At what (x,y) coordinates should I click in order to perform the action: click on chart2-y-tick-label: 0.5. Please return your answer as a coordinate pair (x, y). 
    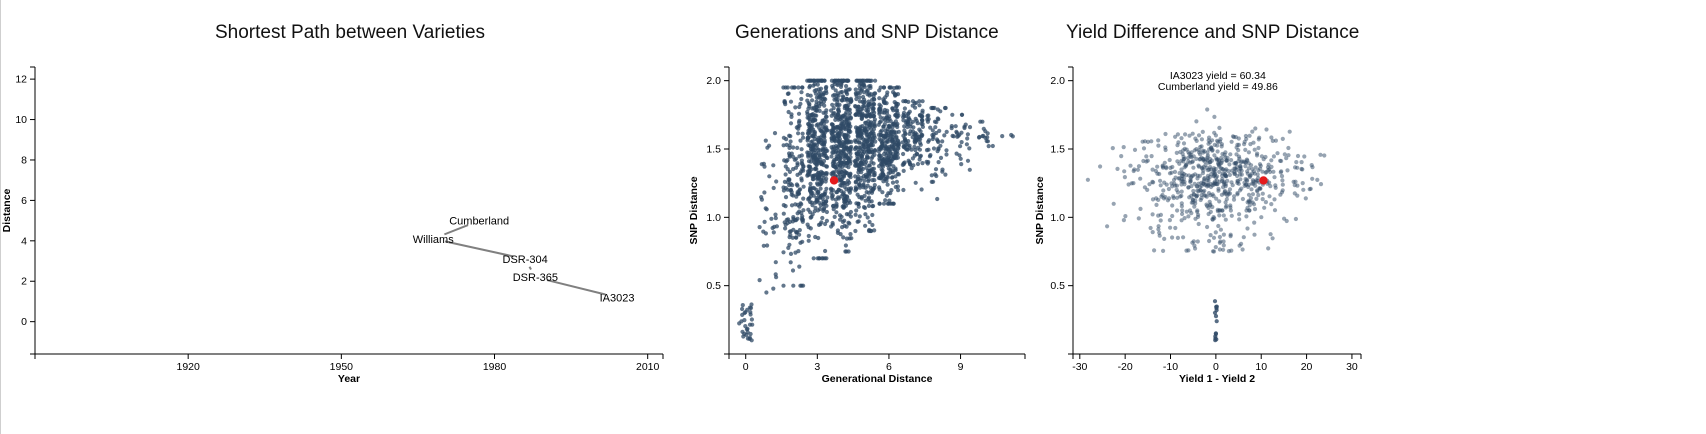
    Looking at the image, I should click on (713, 286).